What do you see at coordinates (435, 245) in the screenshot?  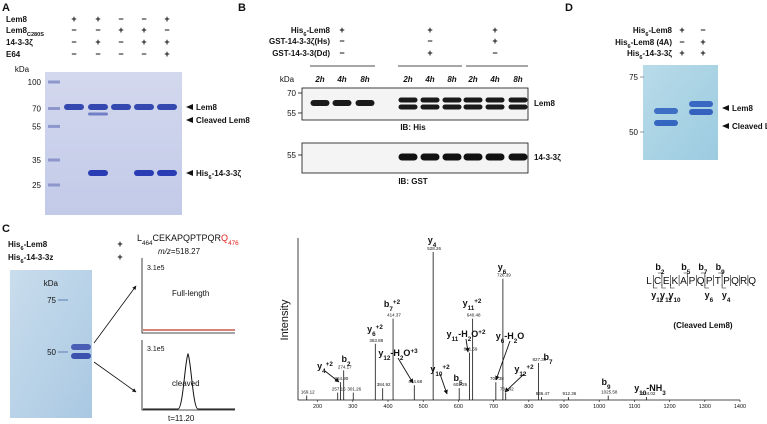 I see `text-part: 4` at bounding box center [435, 245].